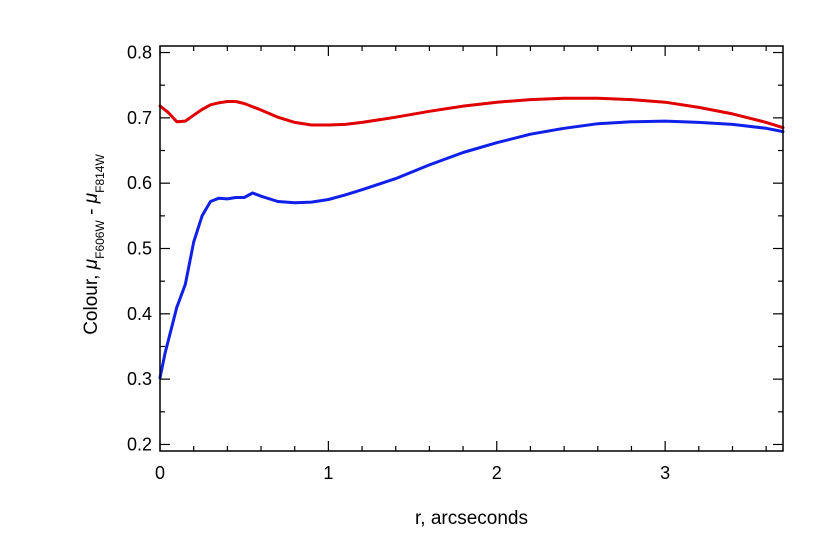 This screenshot has width=830, height=553. What do you see at coordinates (471, 518) in the screenshot?
I see `x-axis-label: r, arcseconds` at bounding box center [471, 518].